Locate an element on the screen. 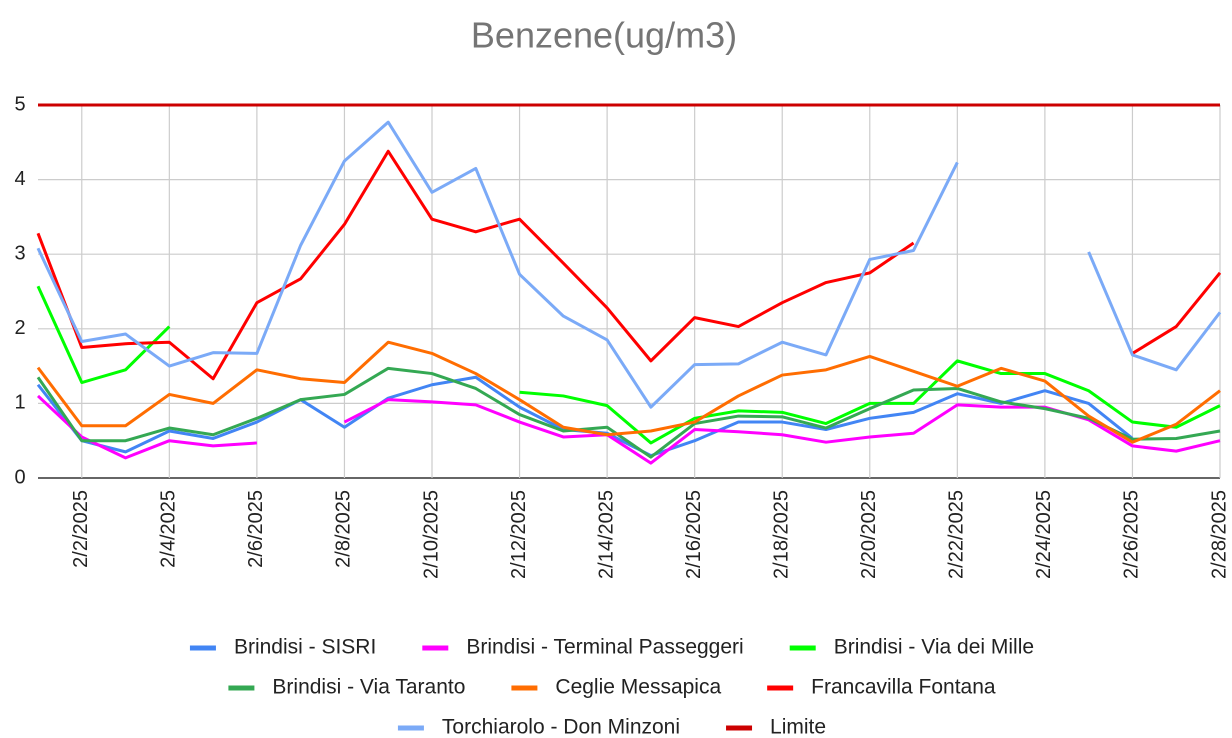 The height and width of the screenshot is (738, 1232). x-tick-label: 2/2/2025 is located at coordinates (81, 529).